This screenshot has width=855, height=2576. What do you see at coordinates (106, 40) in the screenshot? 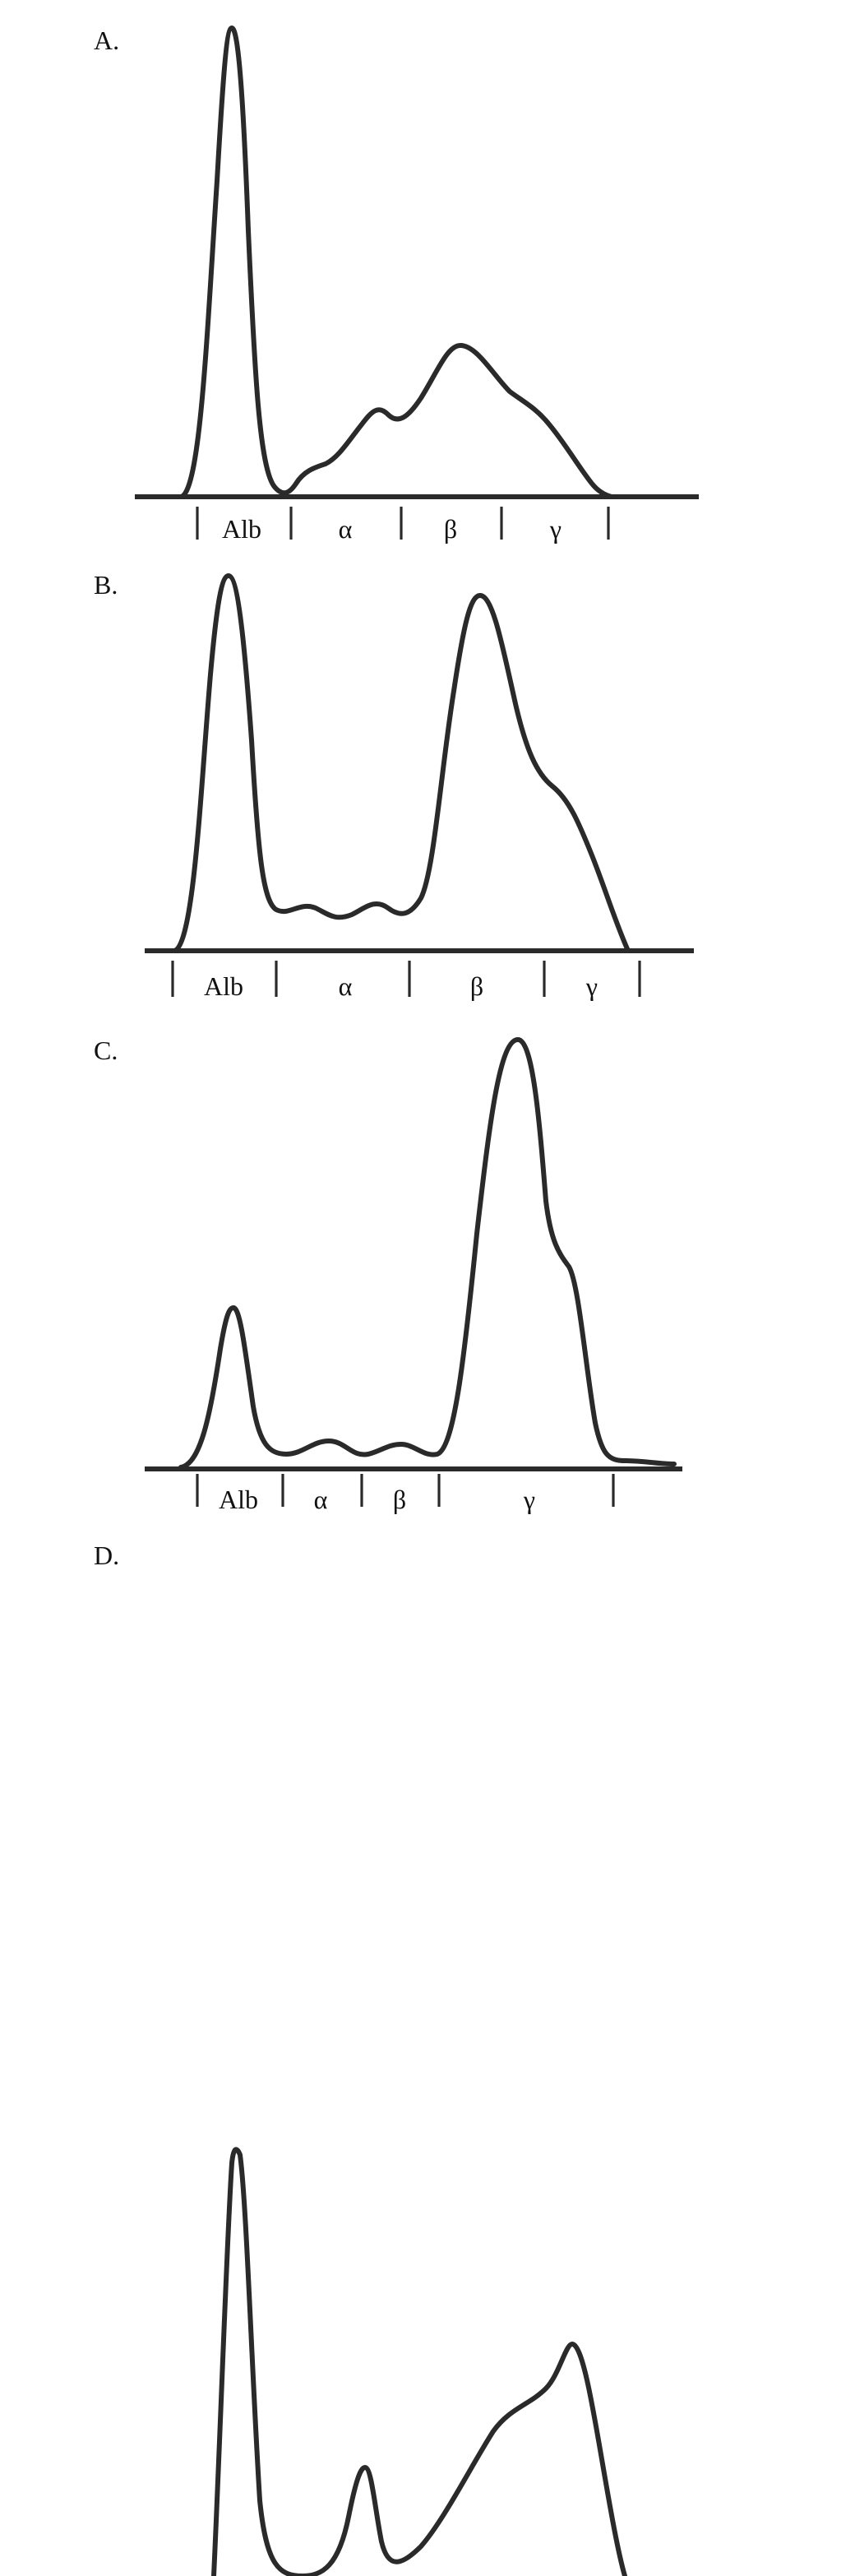
I see `panel-label: A.` at bounding box center [106, 40].